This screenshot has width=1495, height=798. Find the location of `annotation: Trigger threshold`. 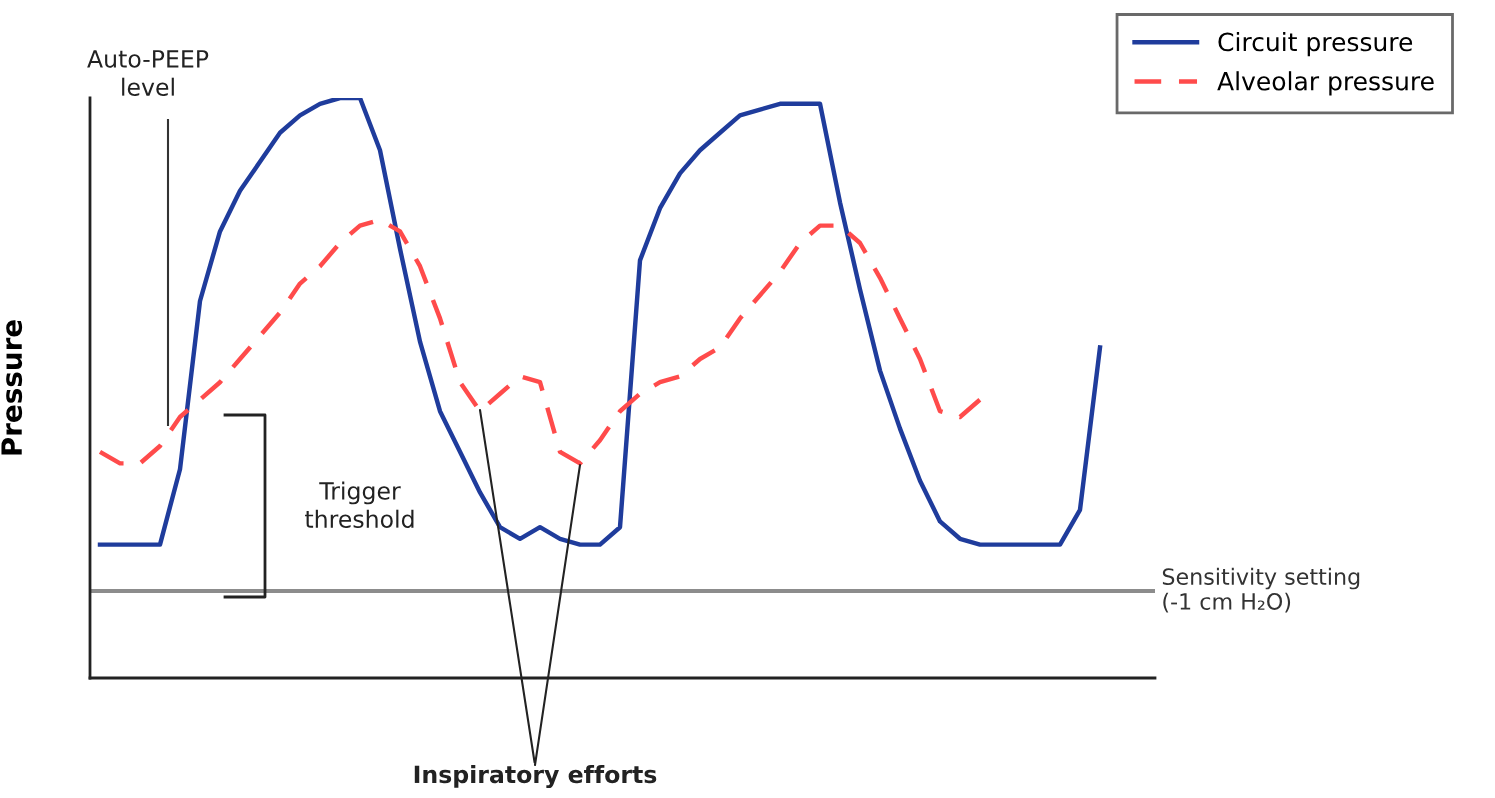

annotation: Trigger threshold is located at coordinates (359, 504).